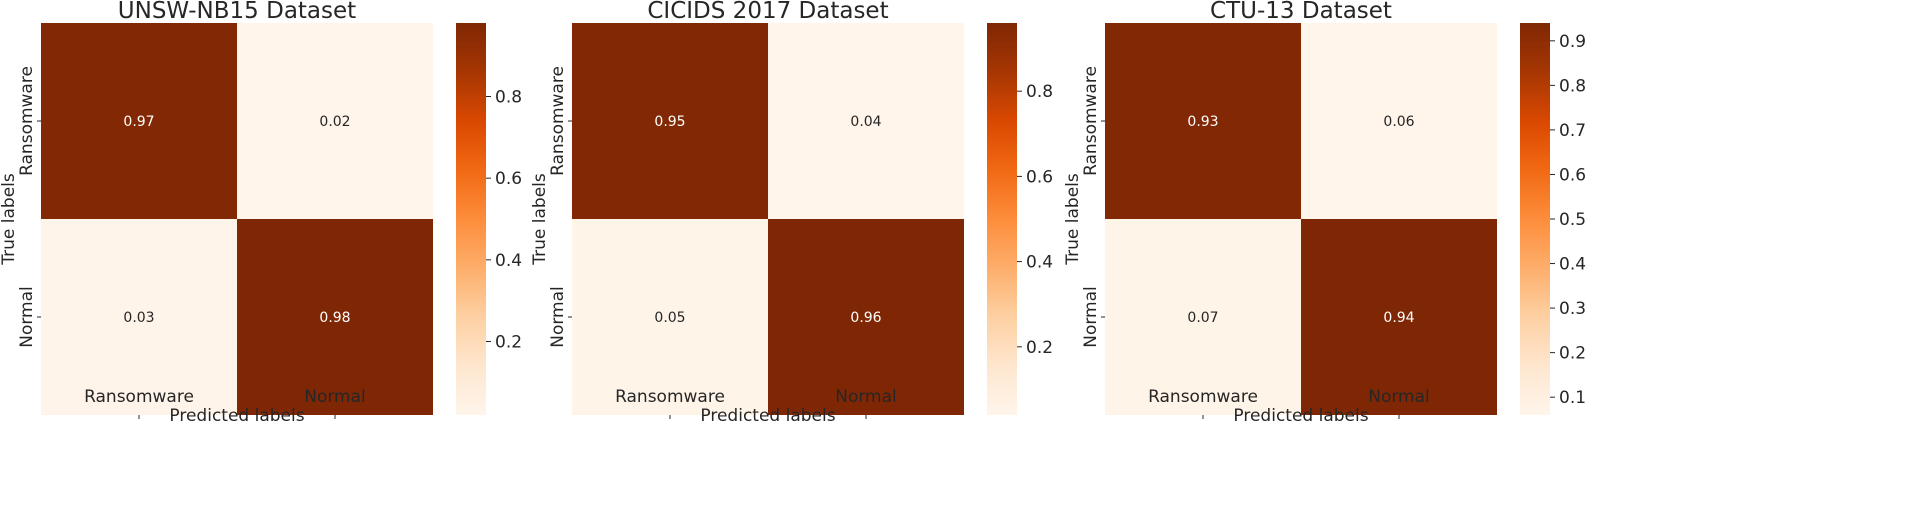 The image size is (1925, 520). I want to click on cell-value-label: 0.07, so click(1202, 318).